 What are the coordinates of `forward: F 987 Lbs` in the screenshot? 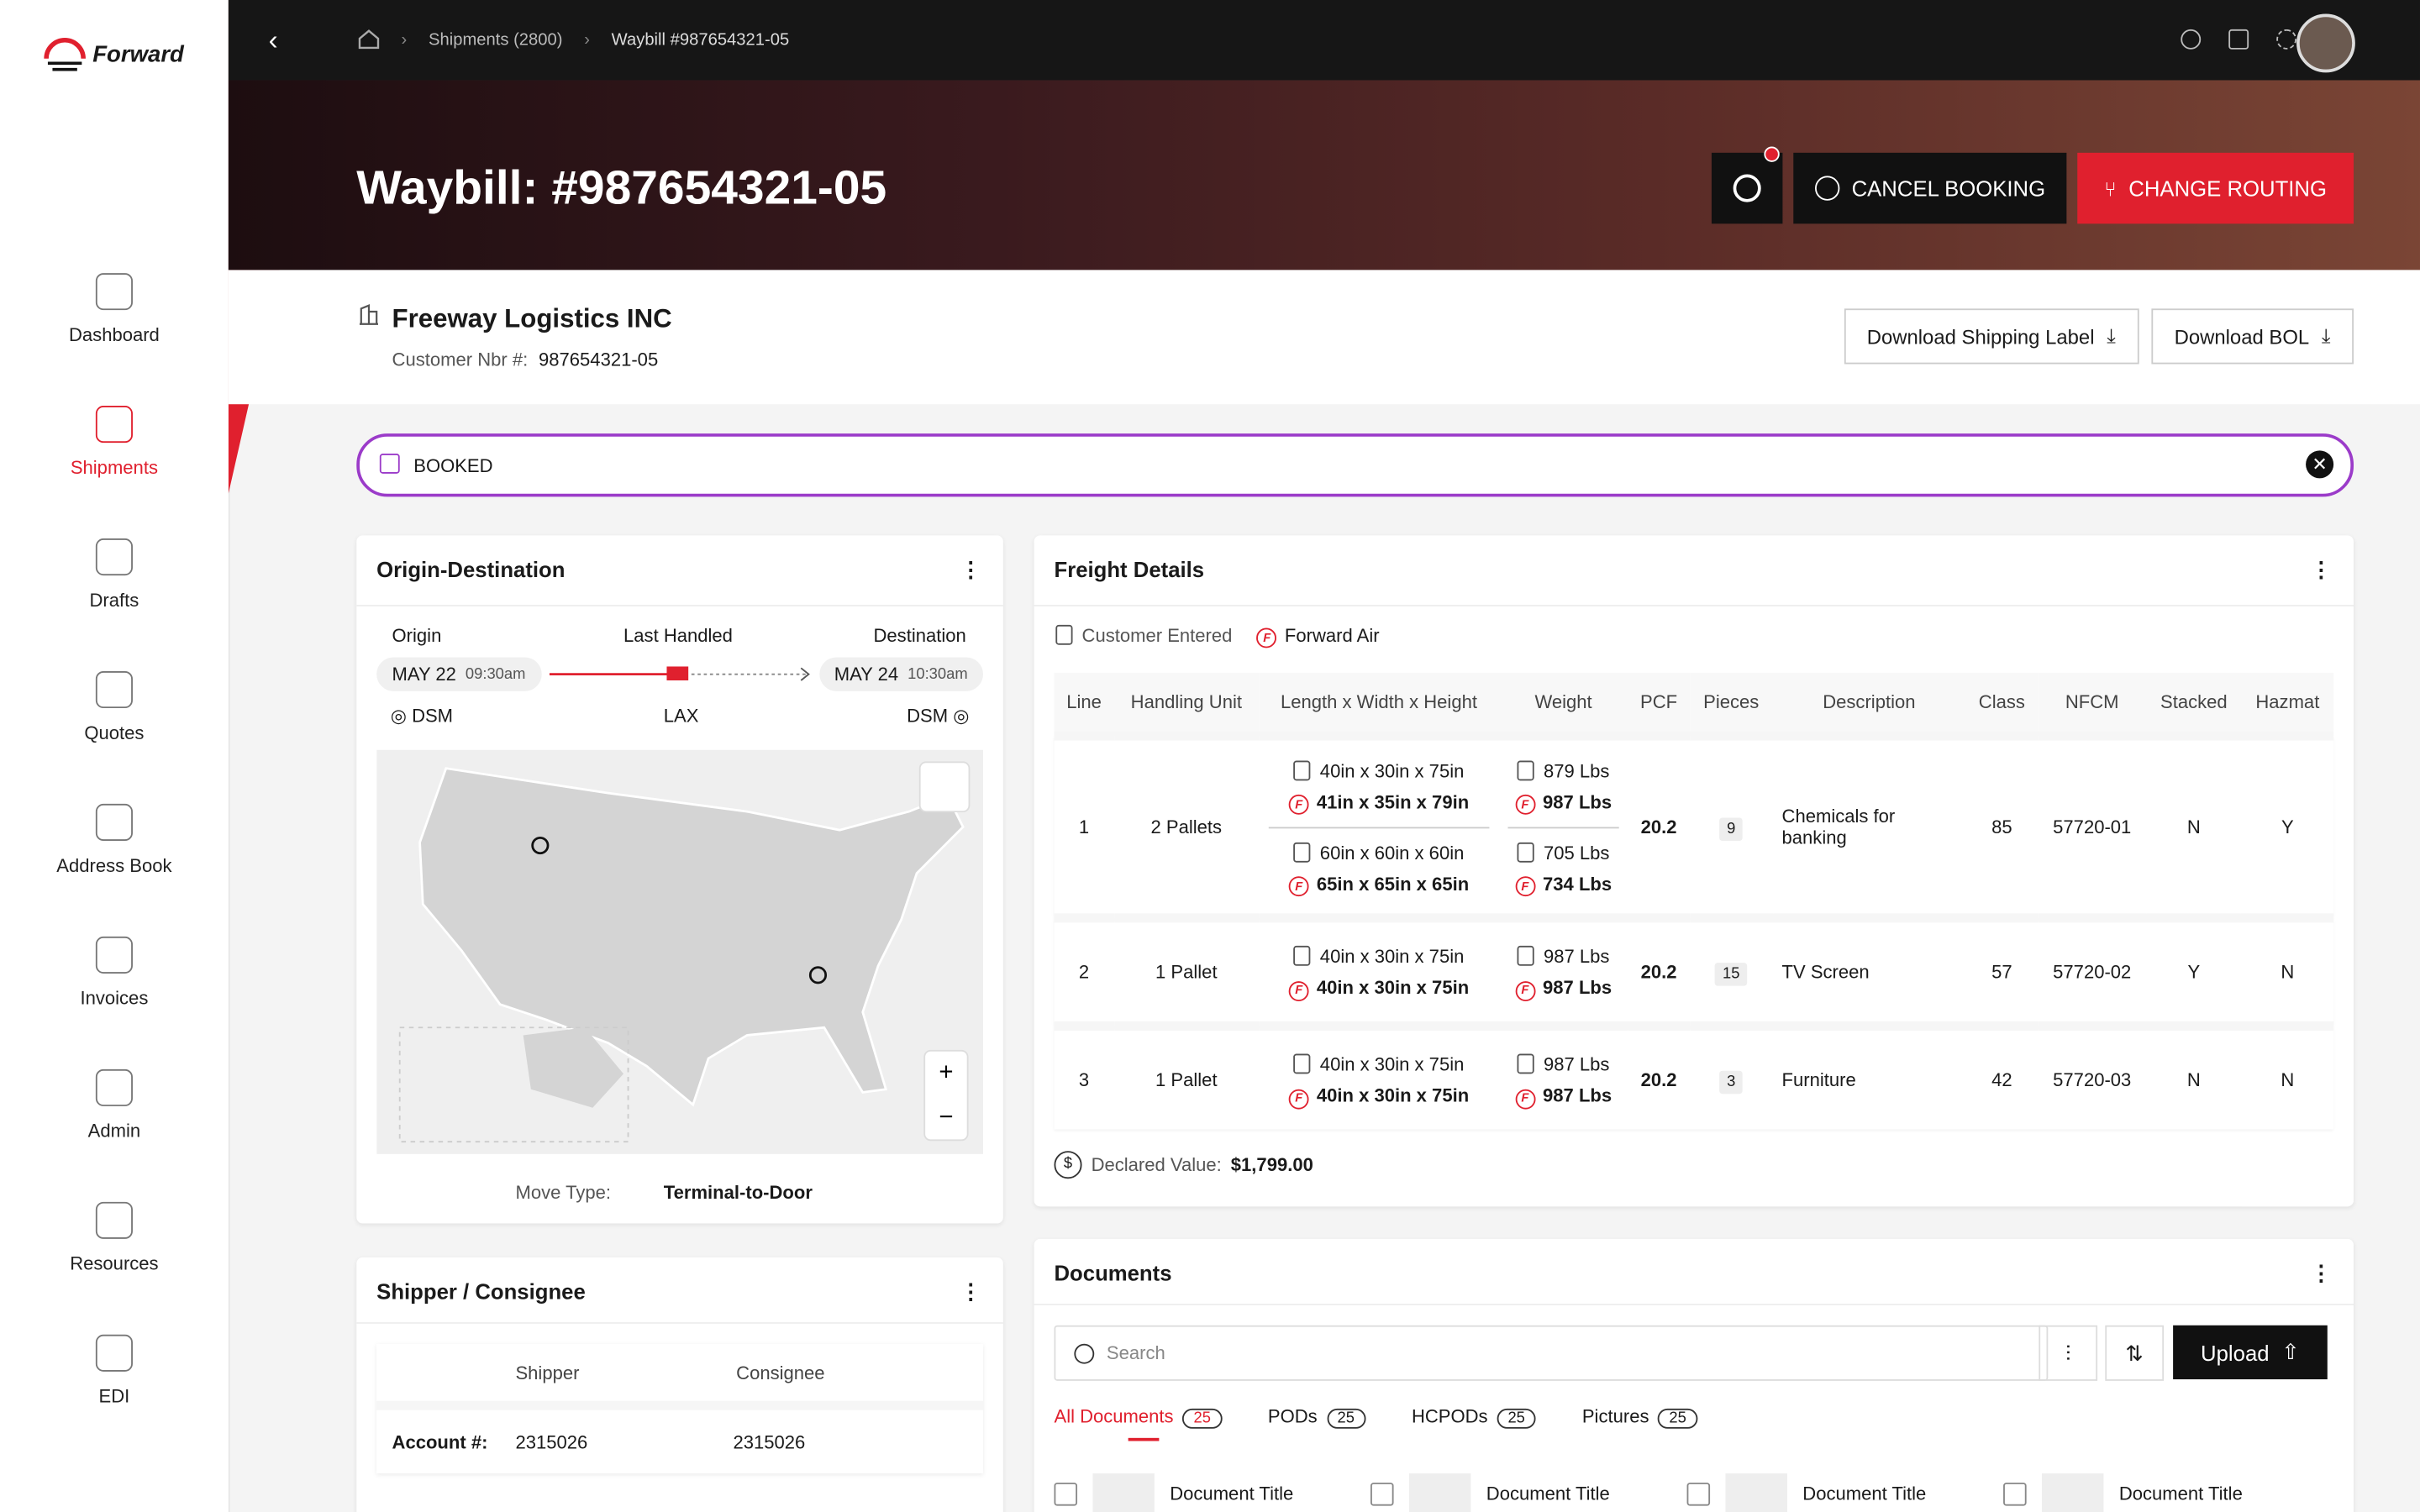 It's located at (1563, 801).